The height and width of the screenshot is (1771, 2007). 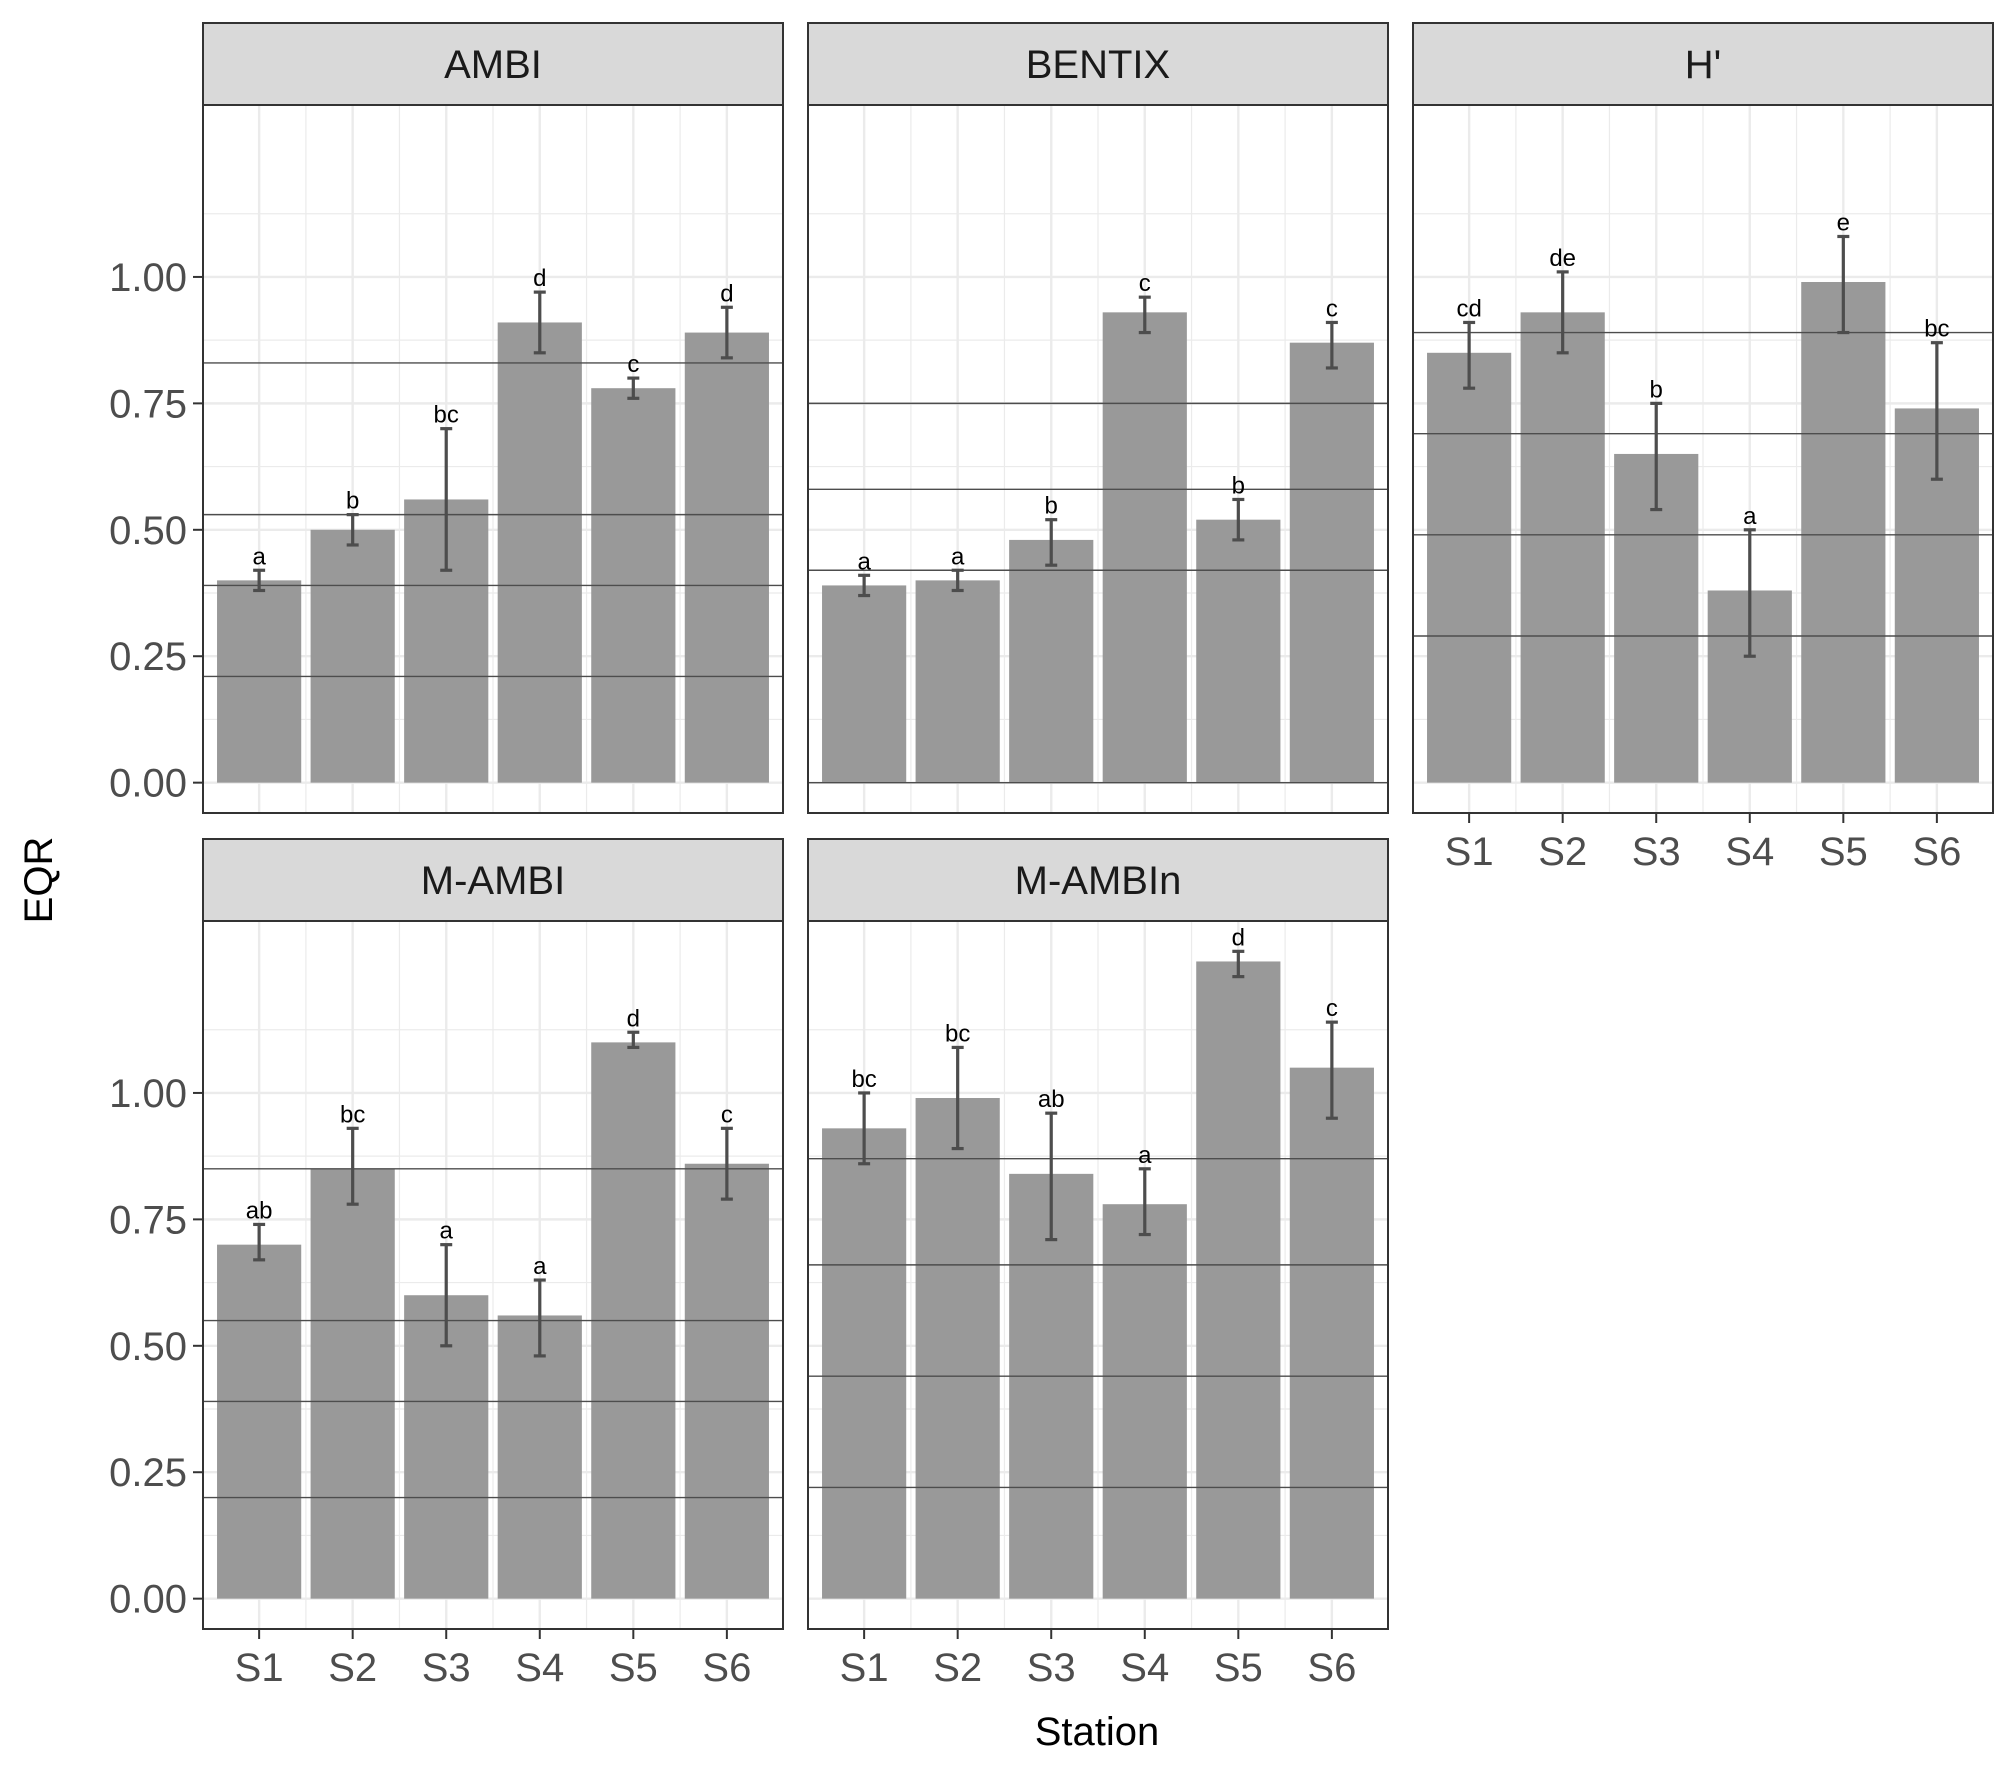 What do you see at coordinates (39, 880) in the screenshot?
I see `y-axis-title: EQR` at bounding box center [39, 880].